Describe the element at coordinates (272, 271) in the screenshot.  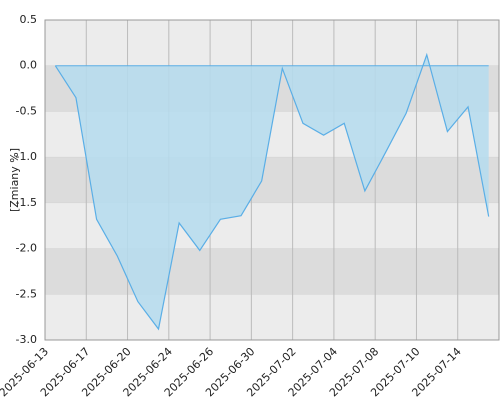
I see `grid-band` at that location.